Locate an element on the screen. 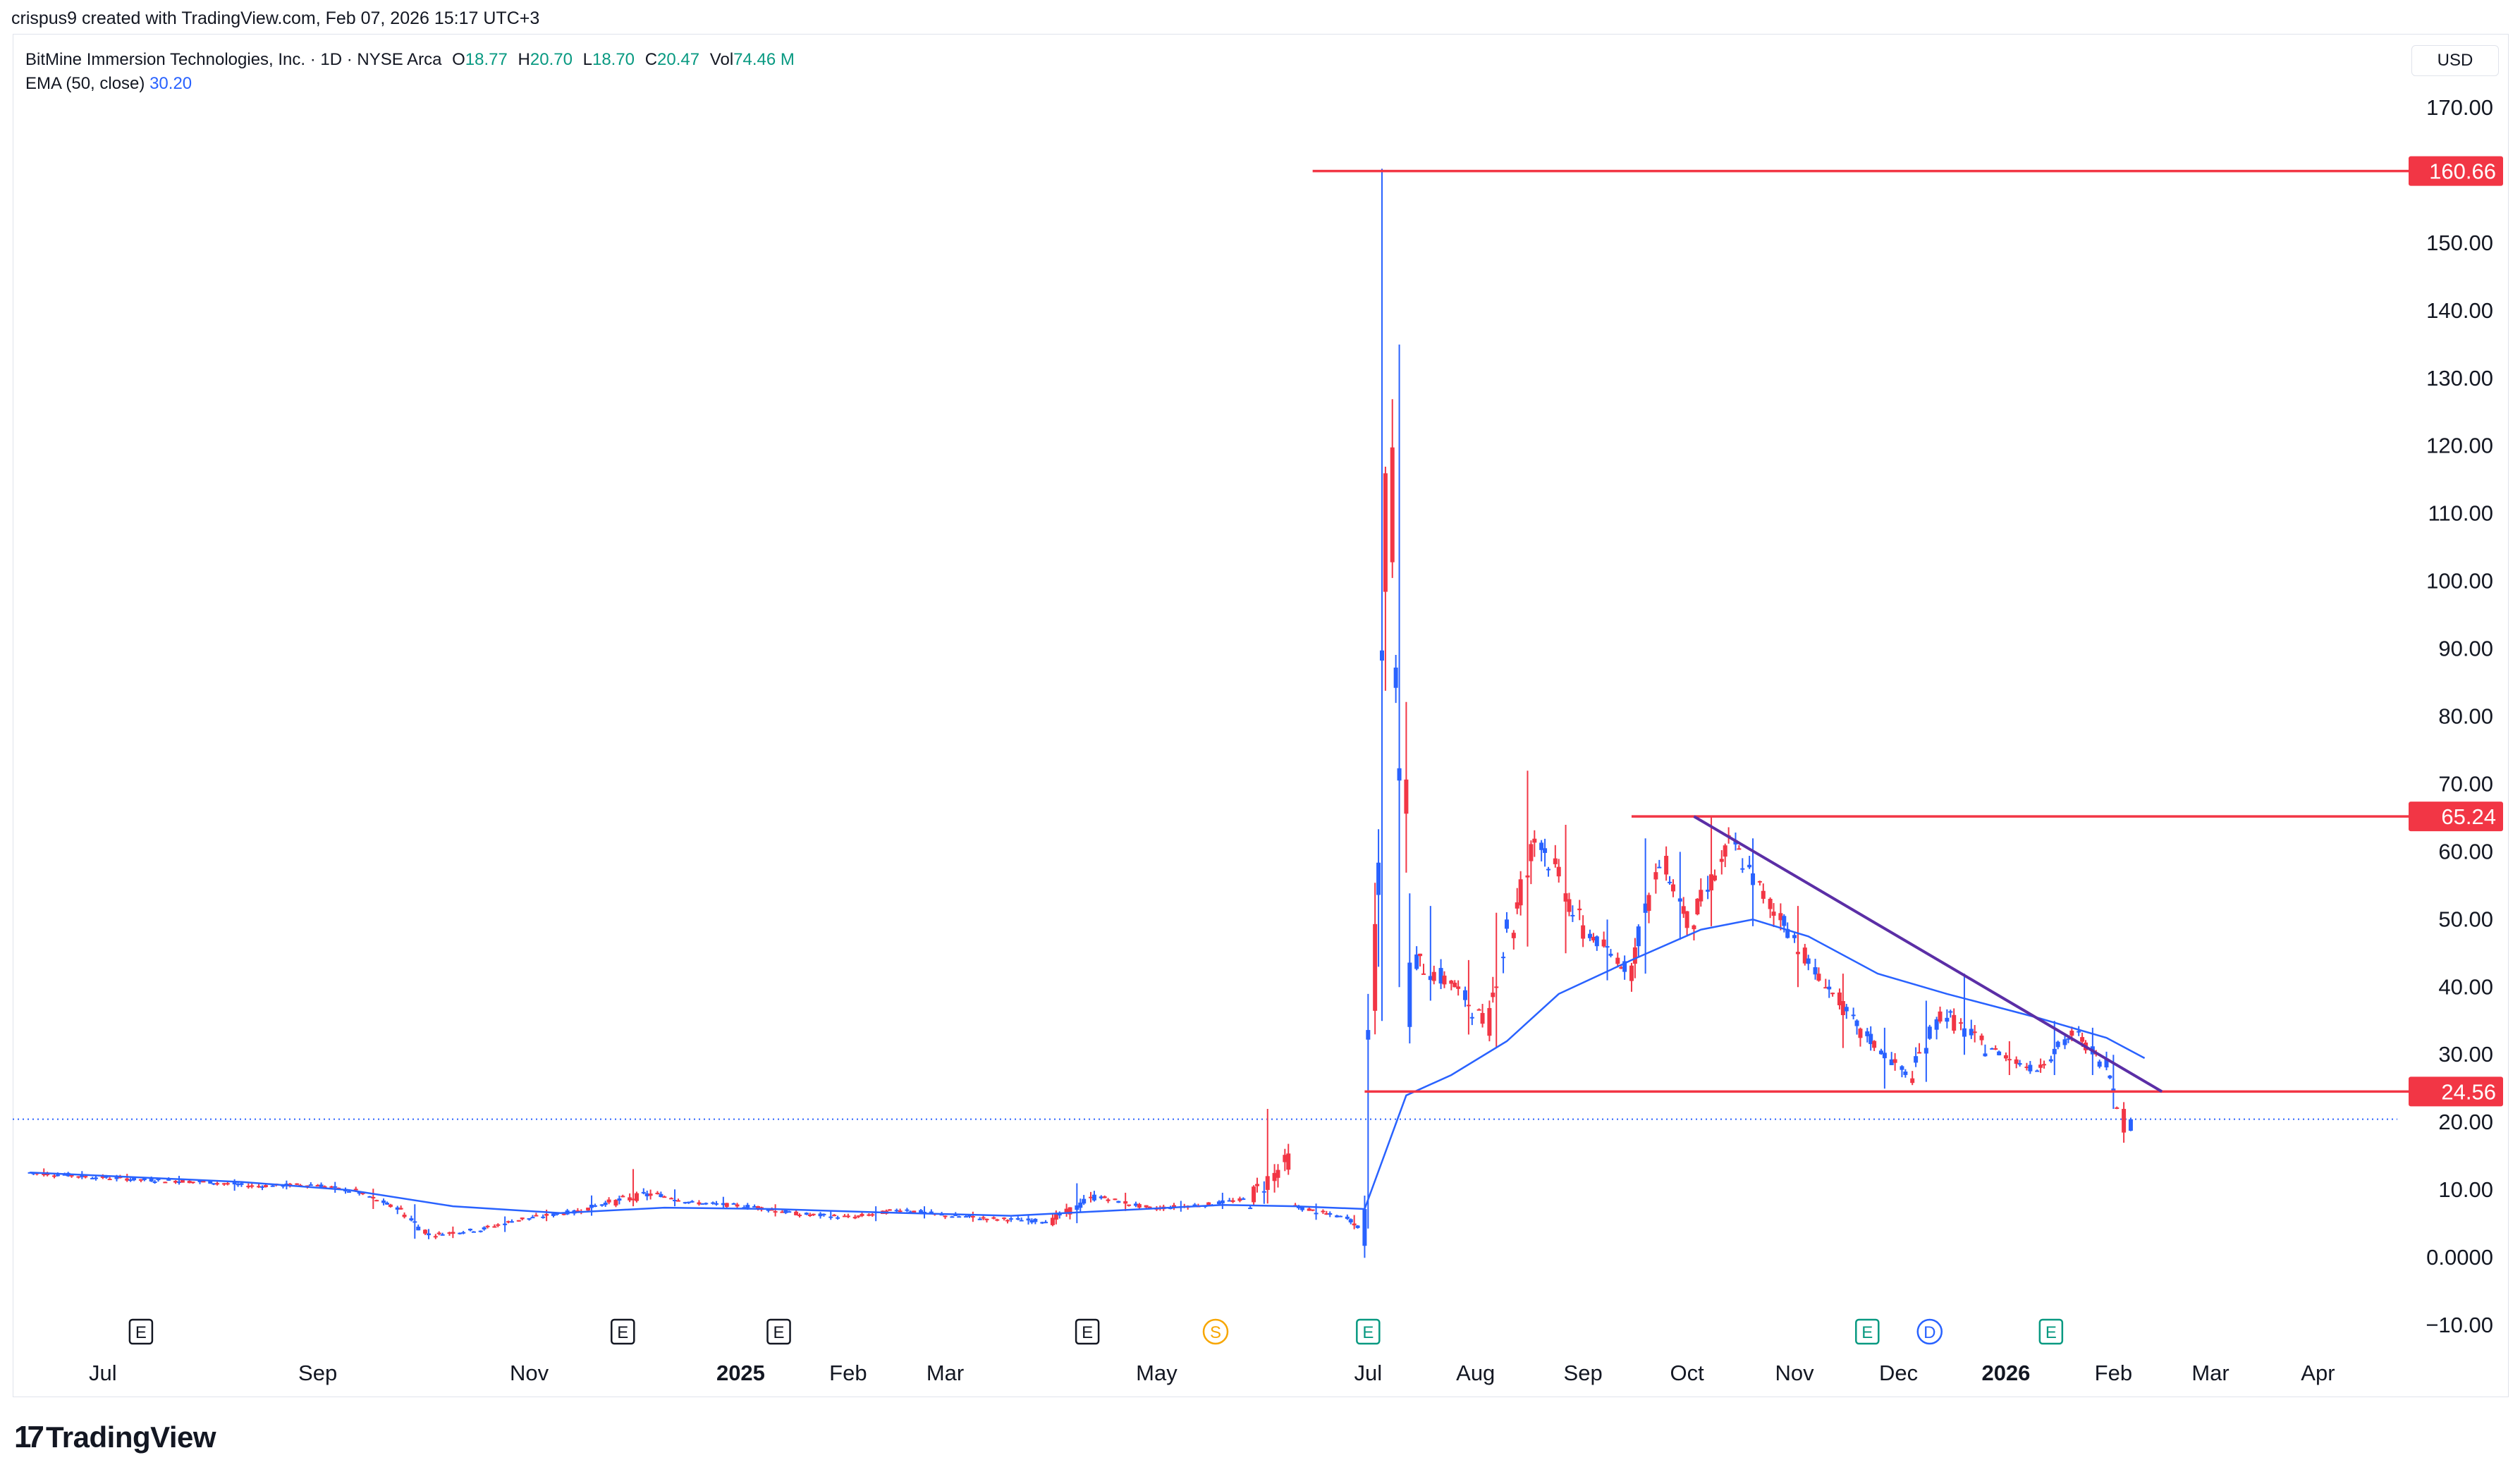 Image resolution: width=2520 pixels, height=1479 pixels. level-price-label: 160.66 is located at coordinates (2462, 171).